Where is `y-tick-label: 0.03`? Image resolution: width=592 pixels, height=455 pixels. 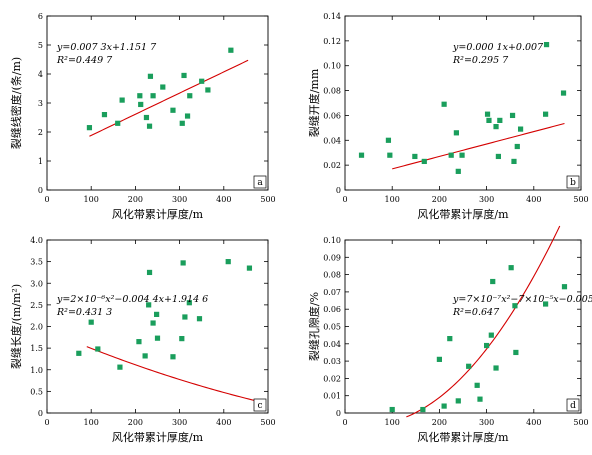 y-tick-label: 0.03 is located at coordinates (332, 361).